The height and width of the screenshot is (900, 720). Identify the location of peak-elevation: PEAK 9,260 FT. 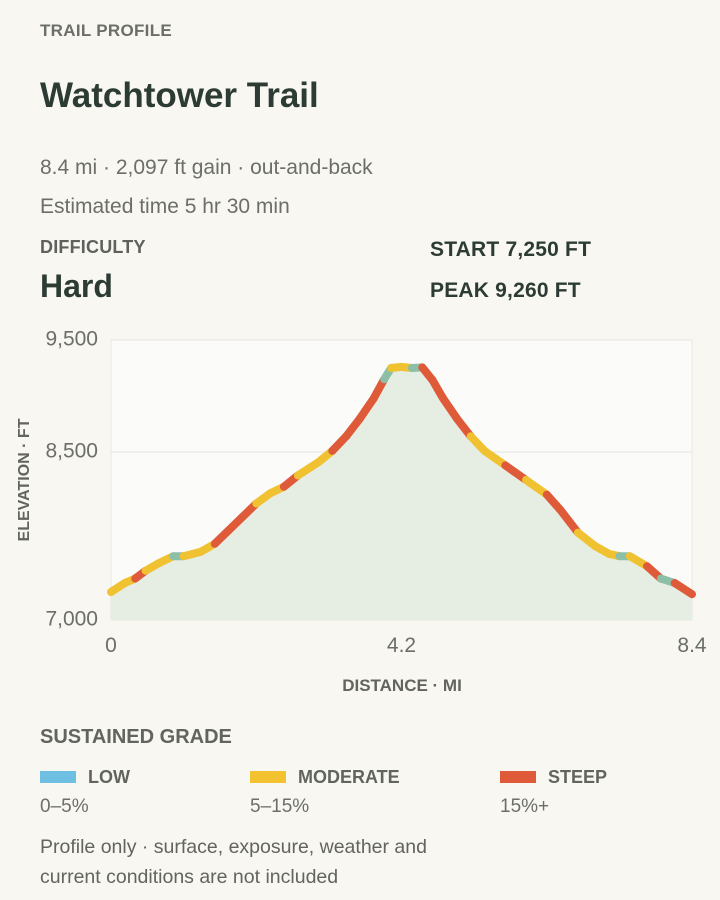
(505, 290).